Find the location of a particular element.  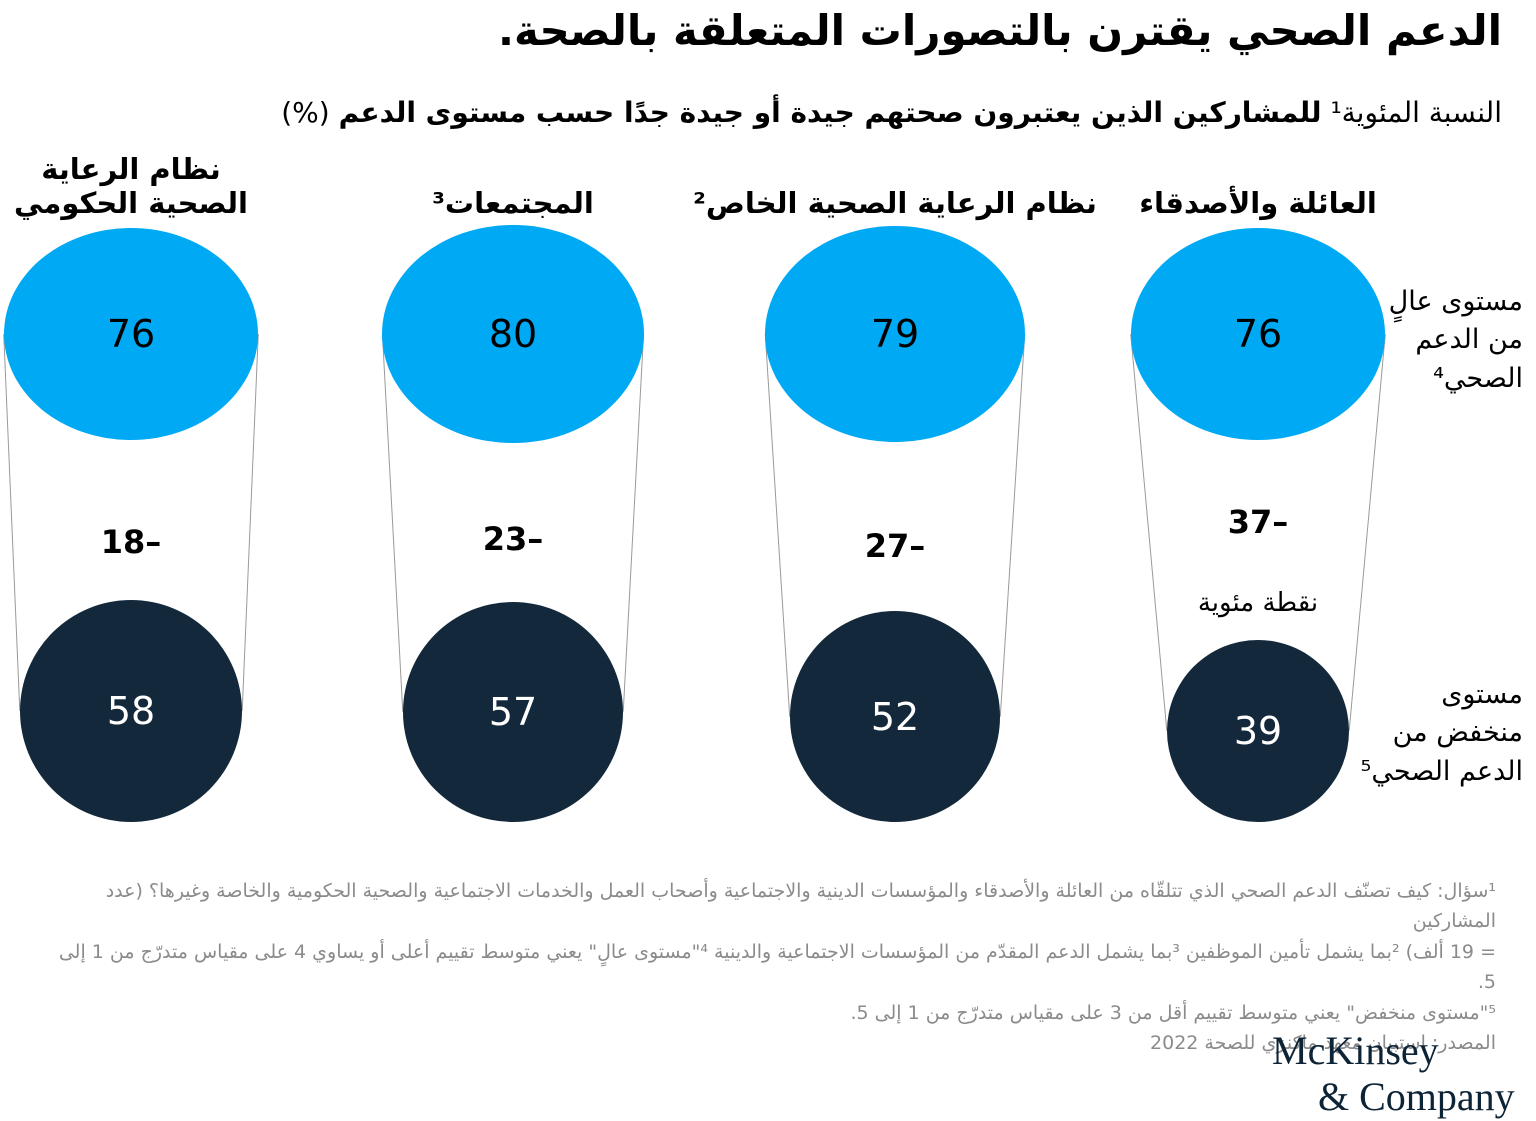

logo-line-2: & Company is located at coordinates (1416, 1096).